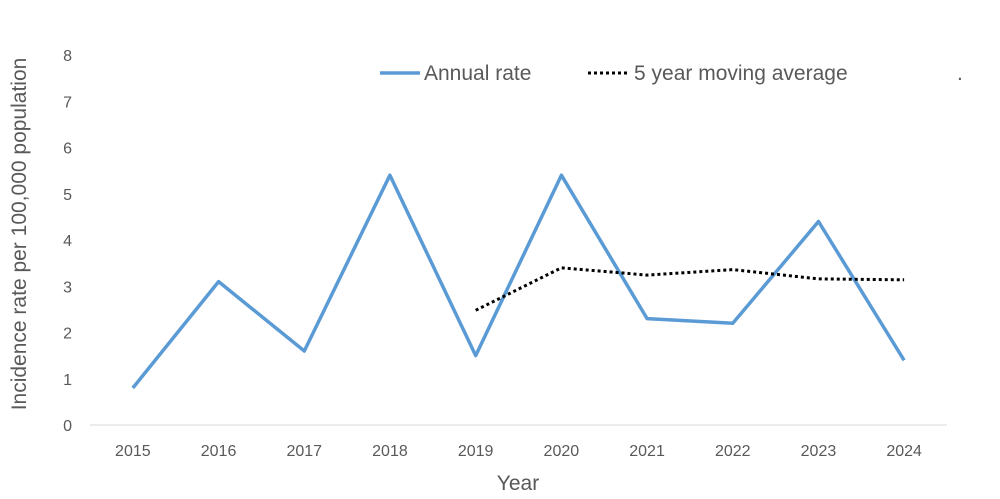 The width and height of the screenshot is (1000, 499). What do you see at coordinates (733, 451) in the screenshot?
I see `x-tick-label: 2022` at bounding box center [733, 451].